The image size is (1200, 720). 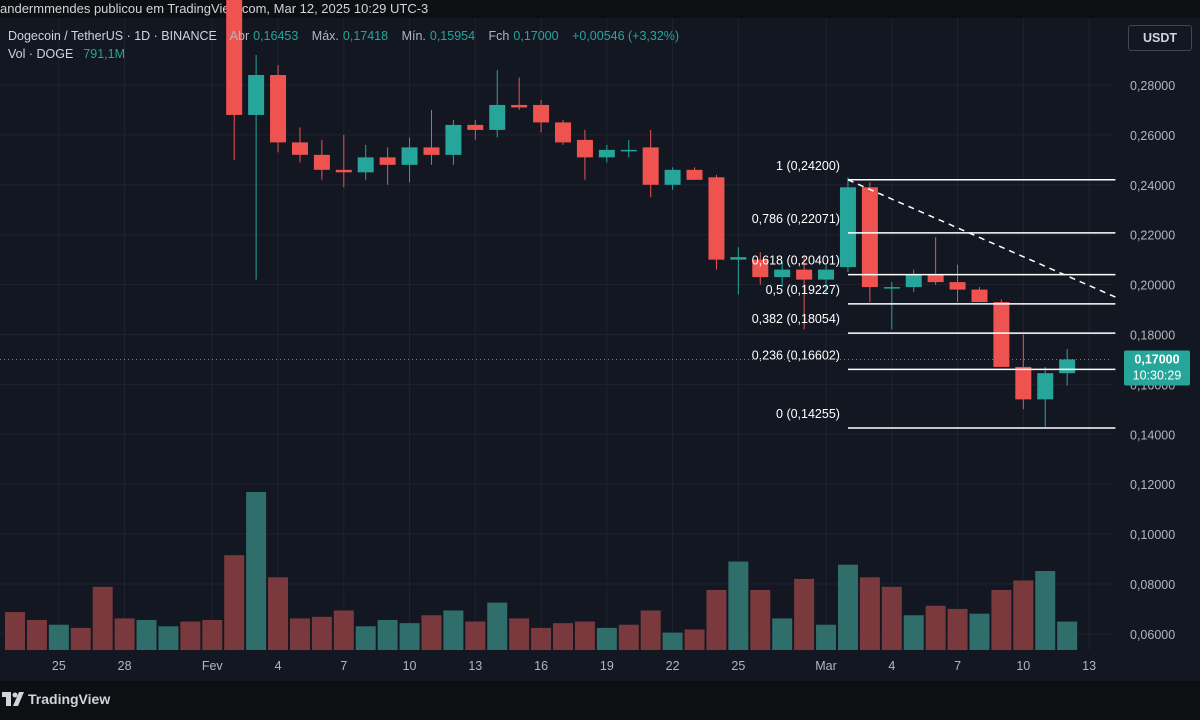 What do you see at coordinates (1160, 38) in the screenshot?
I see `currency-button: USDT` at bounding box center [1160, 38].